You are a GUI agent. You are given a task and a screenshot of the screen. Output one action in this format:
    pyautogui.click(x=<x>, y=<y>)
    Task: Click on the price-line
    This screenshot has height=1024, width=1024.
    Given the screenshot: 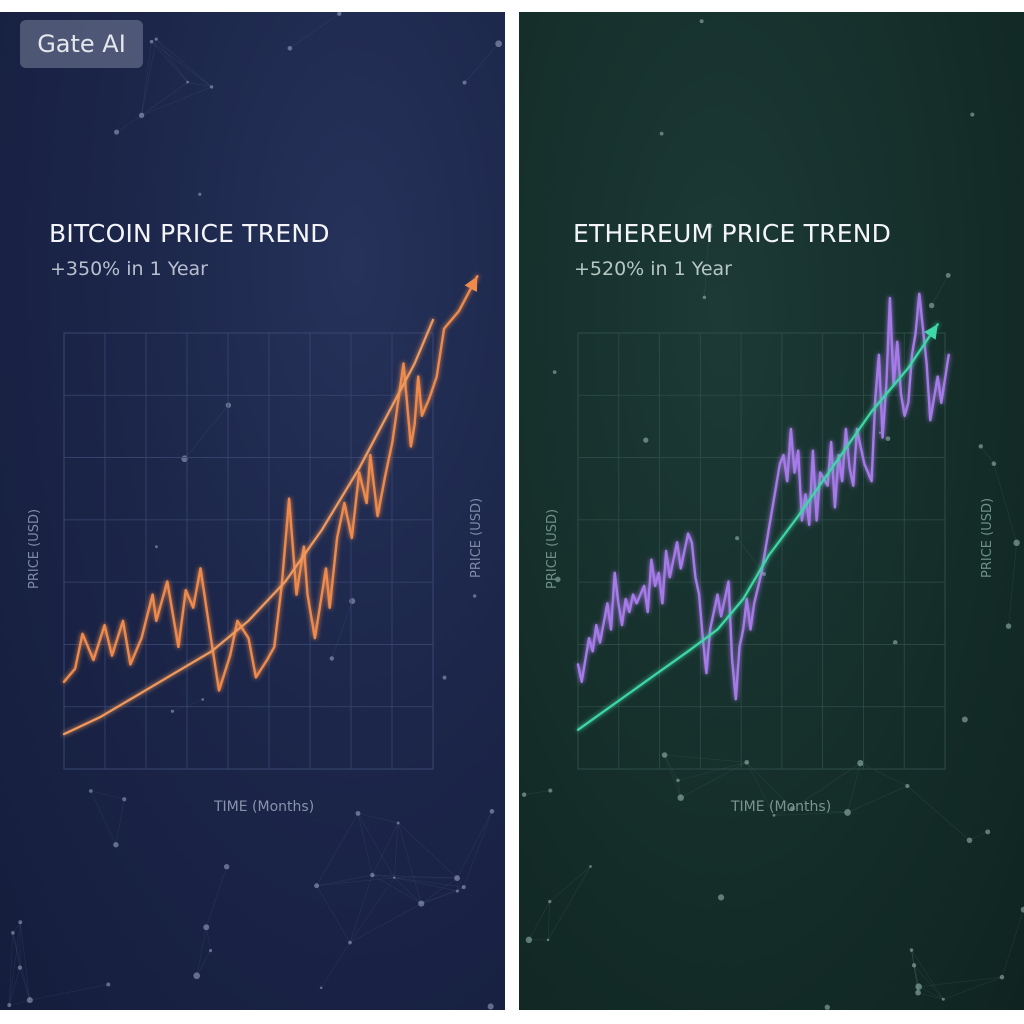 What is the action you would take?
    pyautogui.click(x=763, y=496)
    